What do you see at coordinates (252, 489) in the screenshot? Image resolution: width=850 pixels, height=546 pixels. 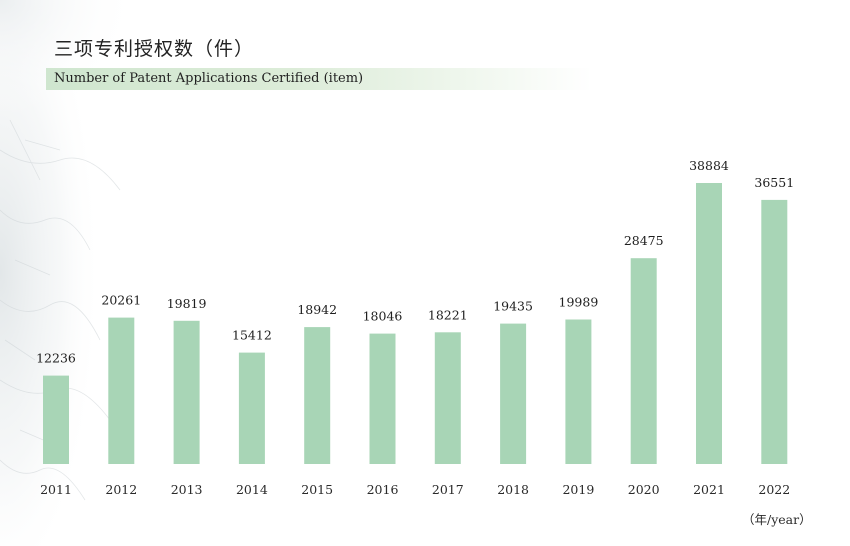 I see `category-label-2014: 2014` at bounding box center [252, 489].